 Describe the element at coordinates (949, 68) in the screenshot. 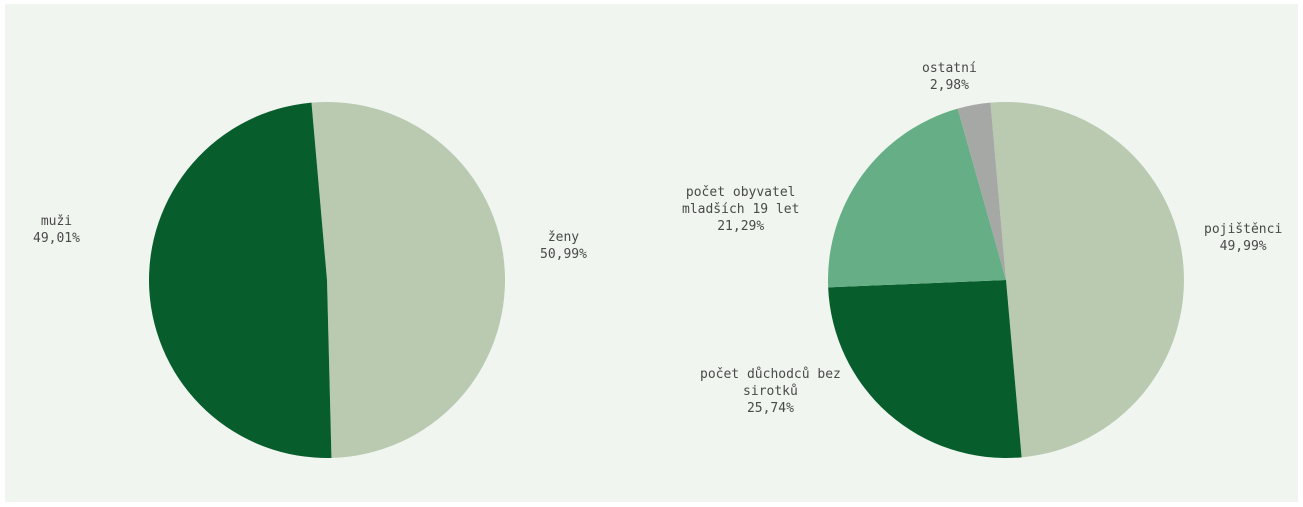

I see `label-ostatni-name: ostatní` at that location.